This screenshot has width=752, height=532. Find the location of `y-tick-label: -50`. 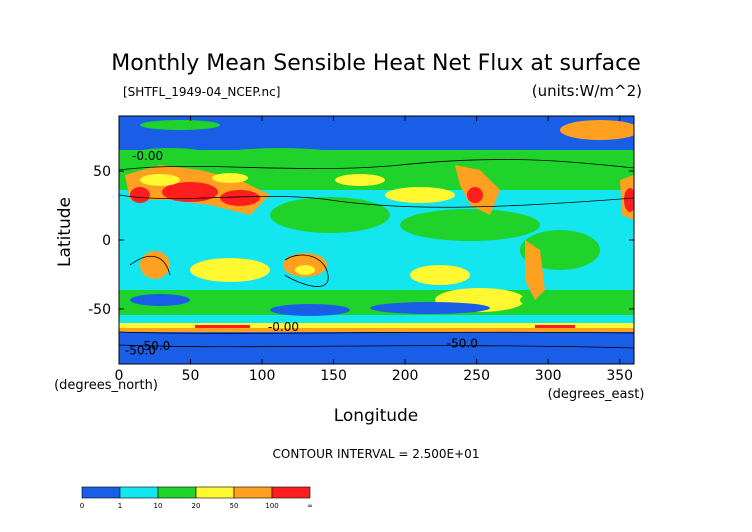

y-tick-label: -50 is located at coordinates (99, 310).